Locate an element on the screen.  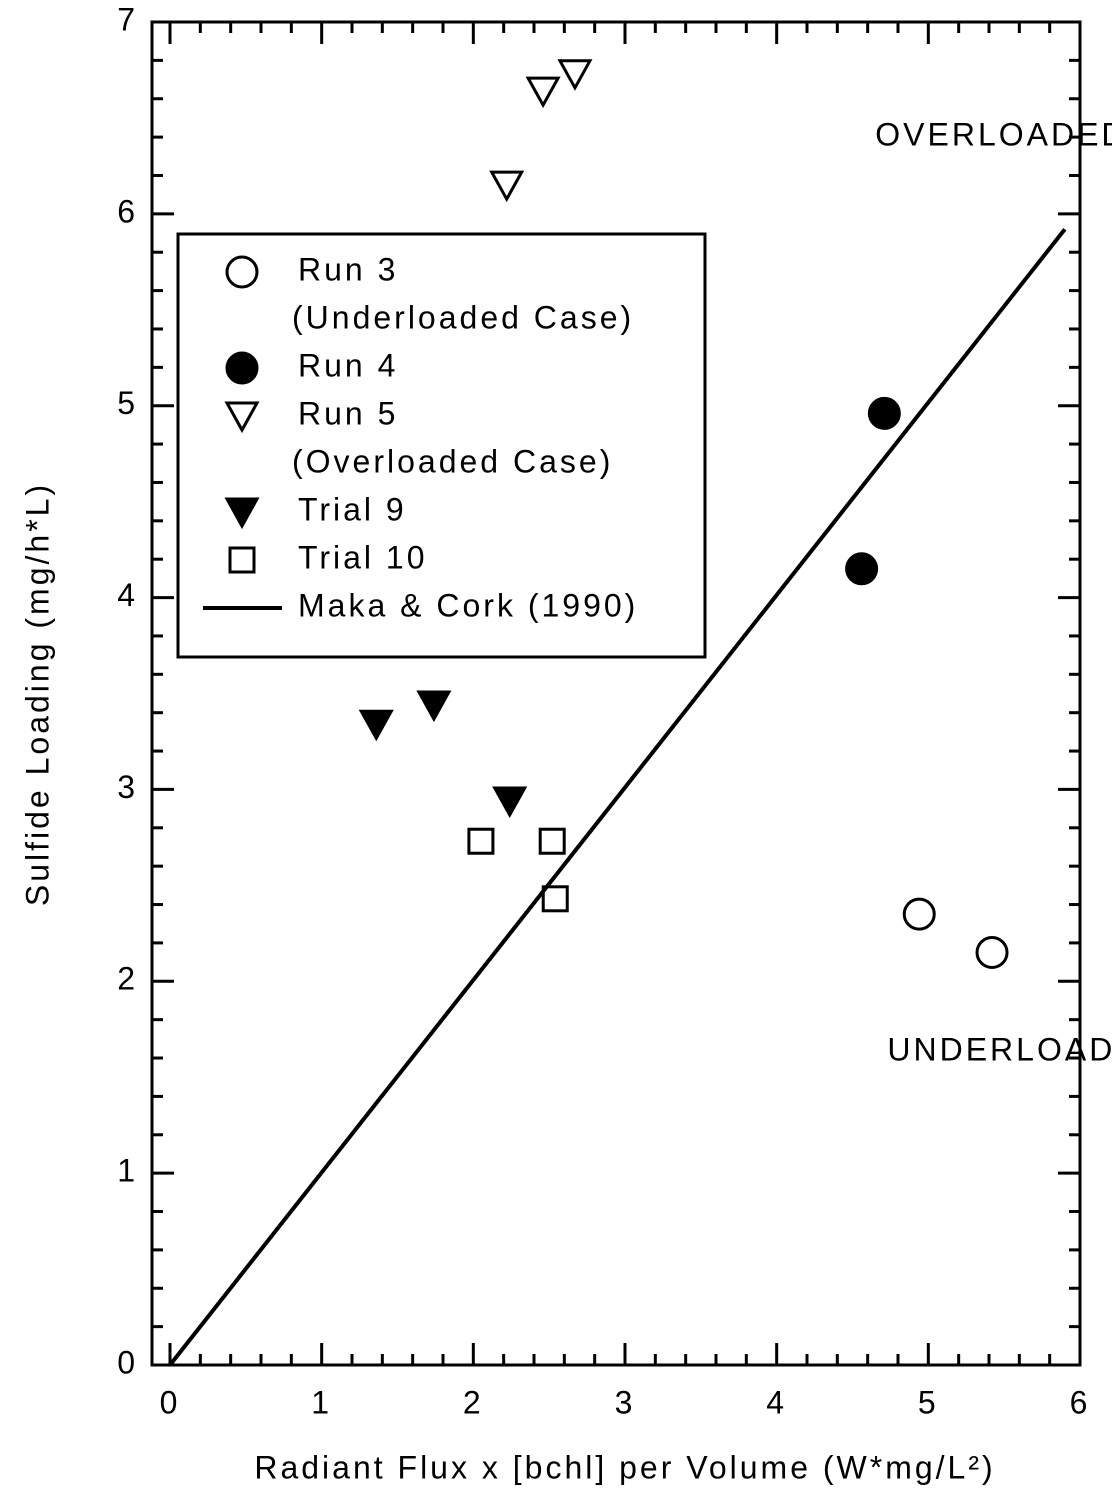
legend-label: Run 4 is located at coordinates (348, 365).